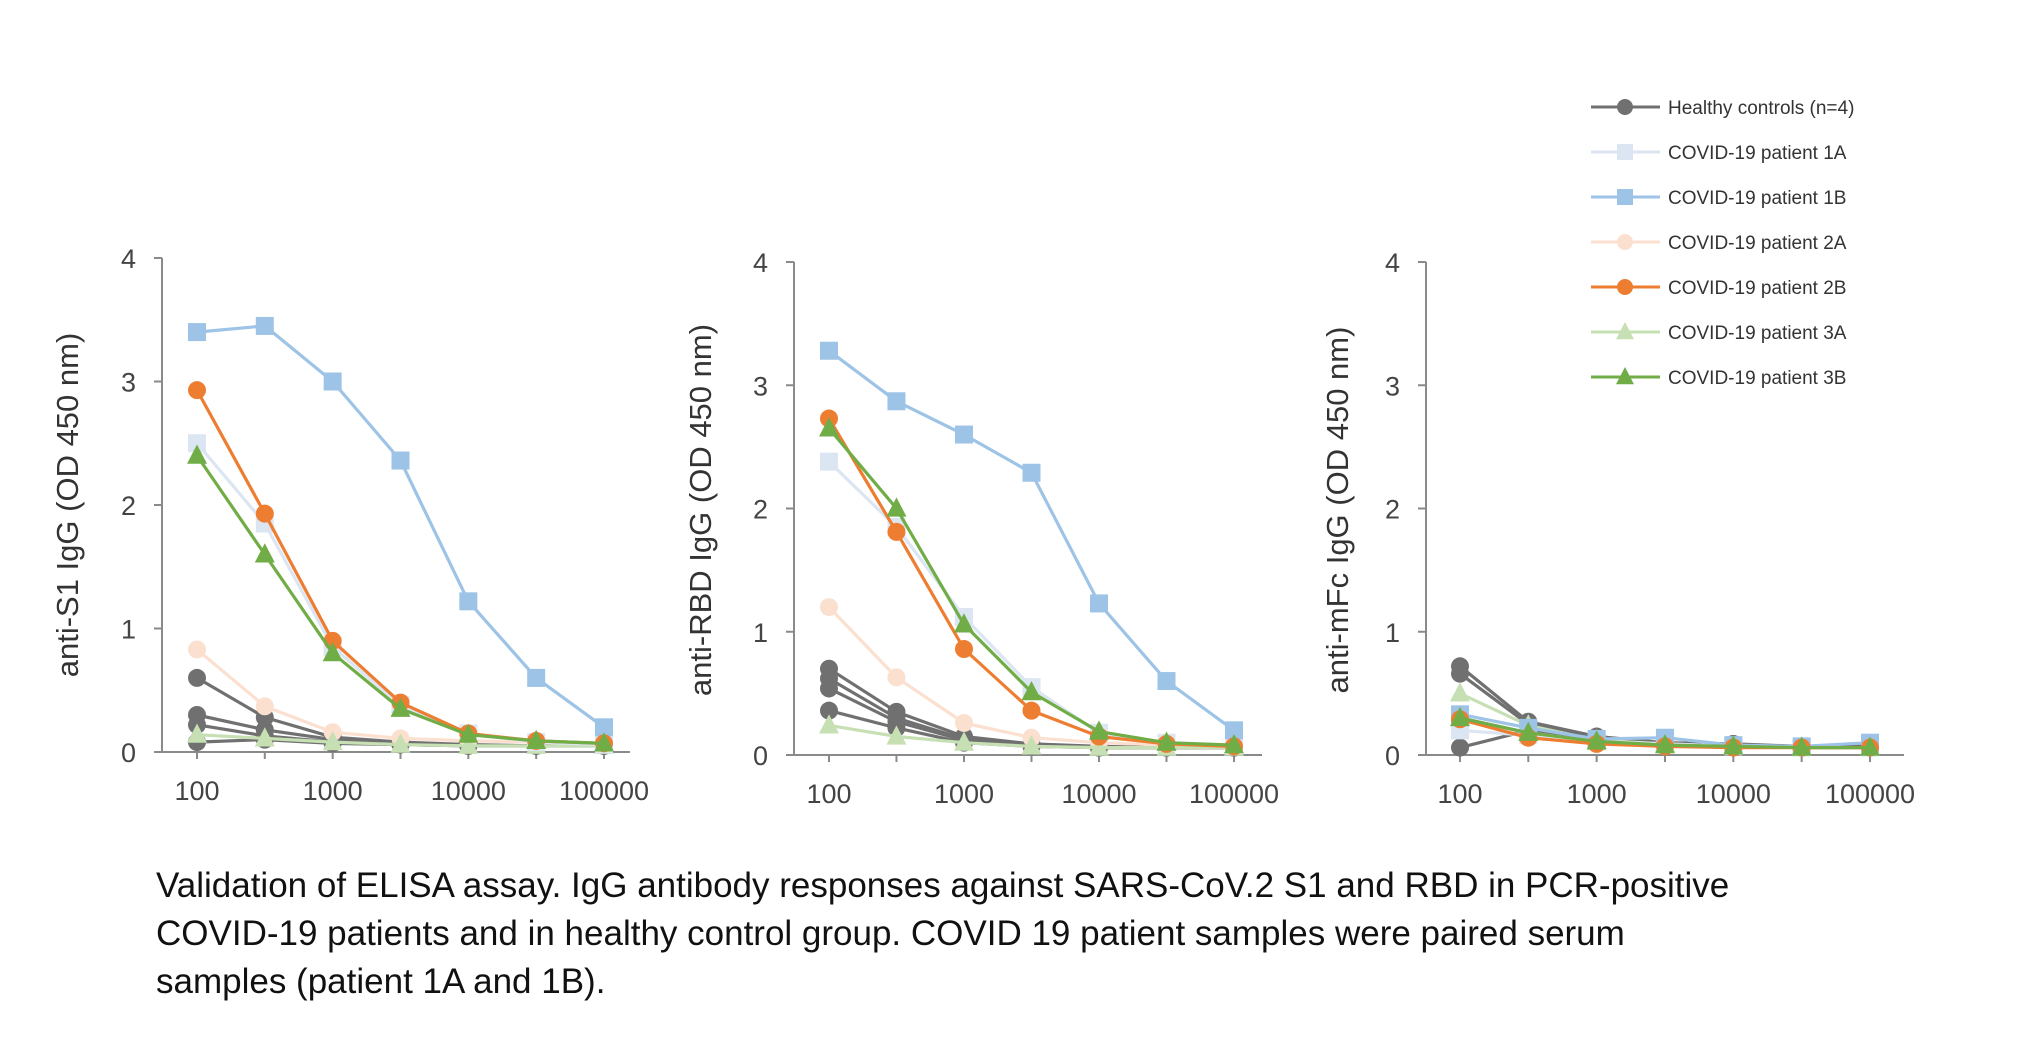 The image size is (2018, 1056). I want to click on legend-item-healthy: Healthy controls (n=4), so click(1722, 108).